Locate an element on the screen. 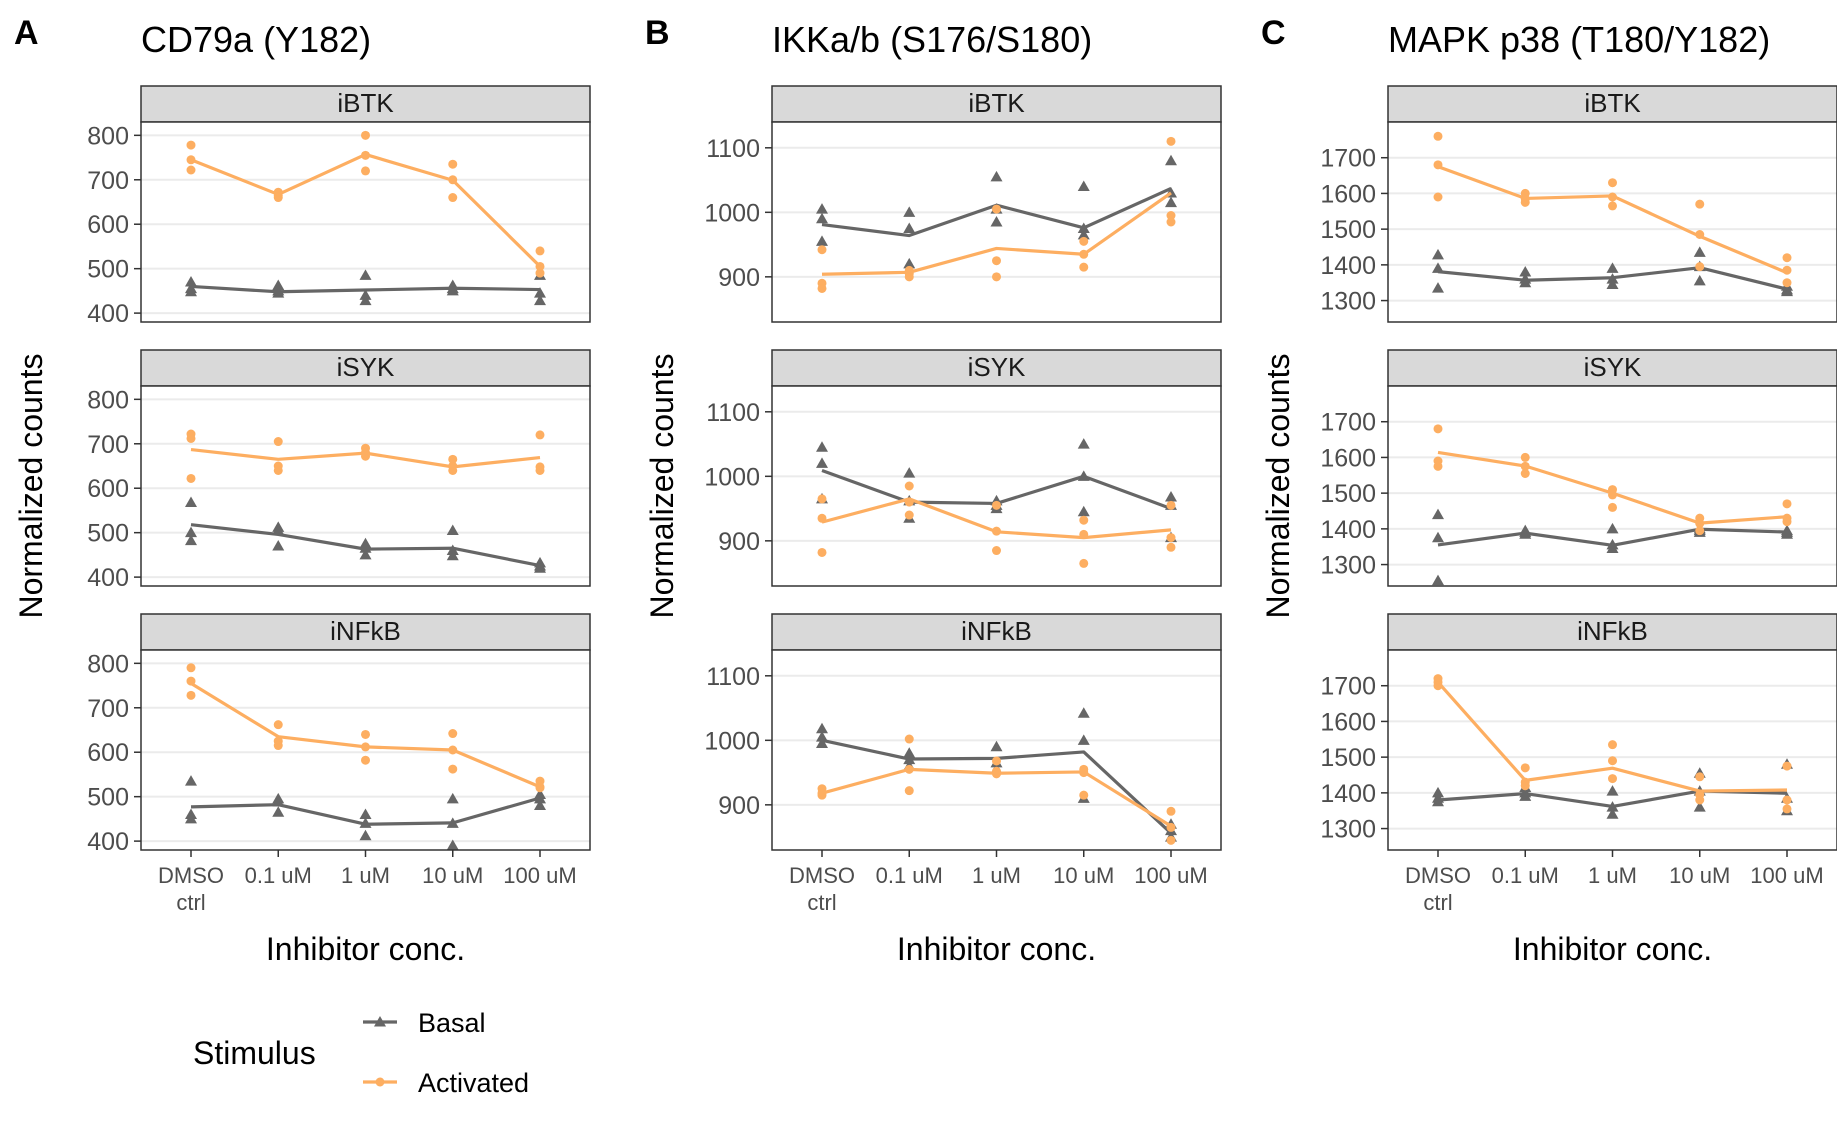 The width and height of the screenshot is (1837, 1140). y-tick-label: 1000 is located at coordinates (732, 213).